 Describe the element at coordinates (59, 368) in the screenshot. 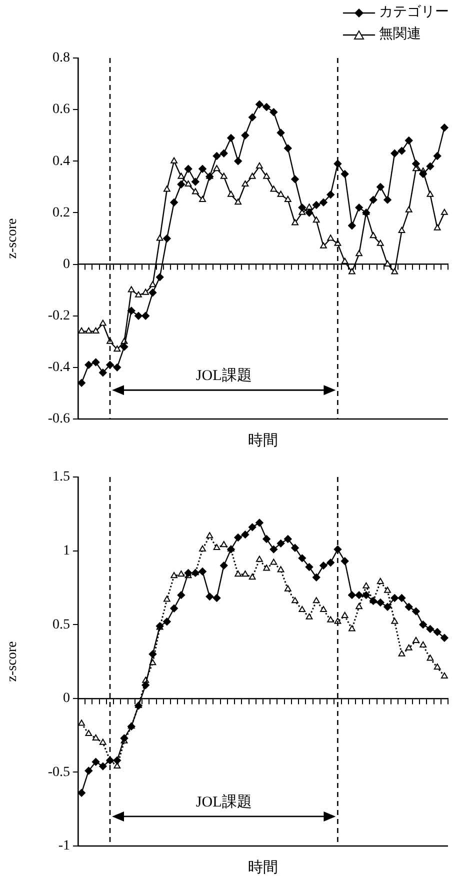

I see `y-tick-label: -0.4` at that location.